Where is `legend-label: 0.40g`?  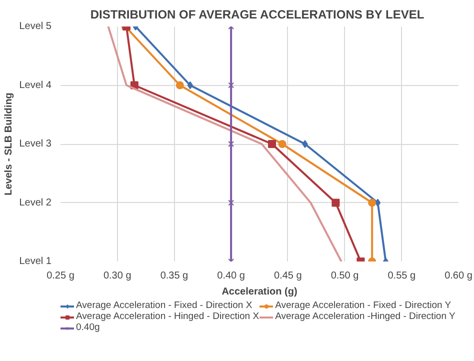 legend-label: 0.40g is located at coordinates (88, 327).